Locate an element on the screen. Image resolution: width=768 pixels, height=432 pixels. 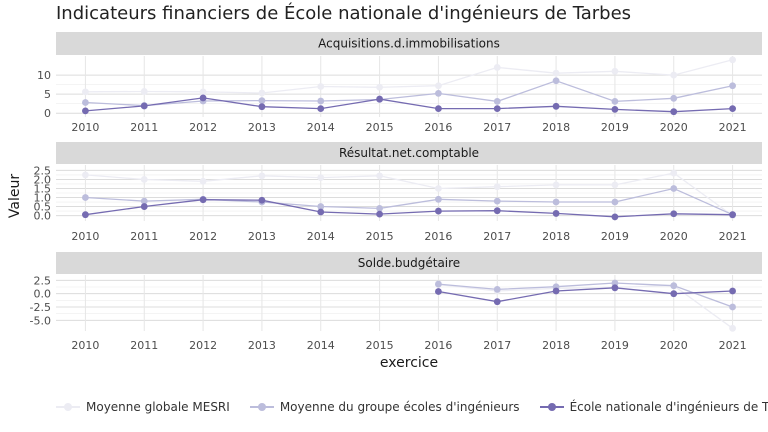
y-tick-label: 2.0 is located at coordinates (43, 179).